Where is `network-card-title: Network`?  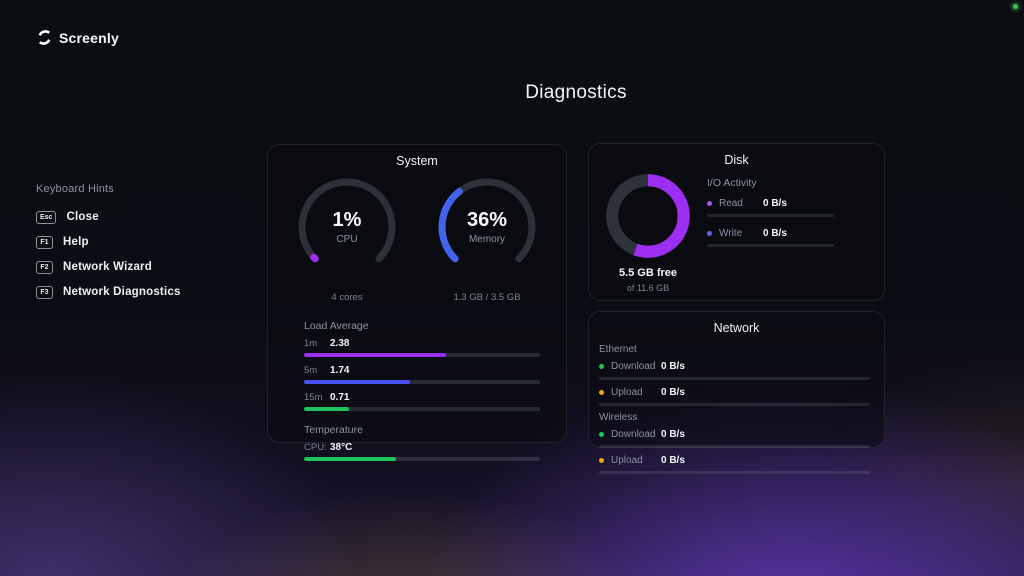 network-card-title: Network is located at coordinates (736, 328).